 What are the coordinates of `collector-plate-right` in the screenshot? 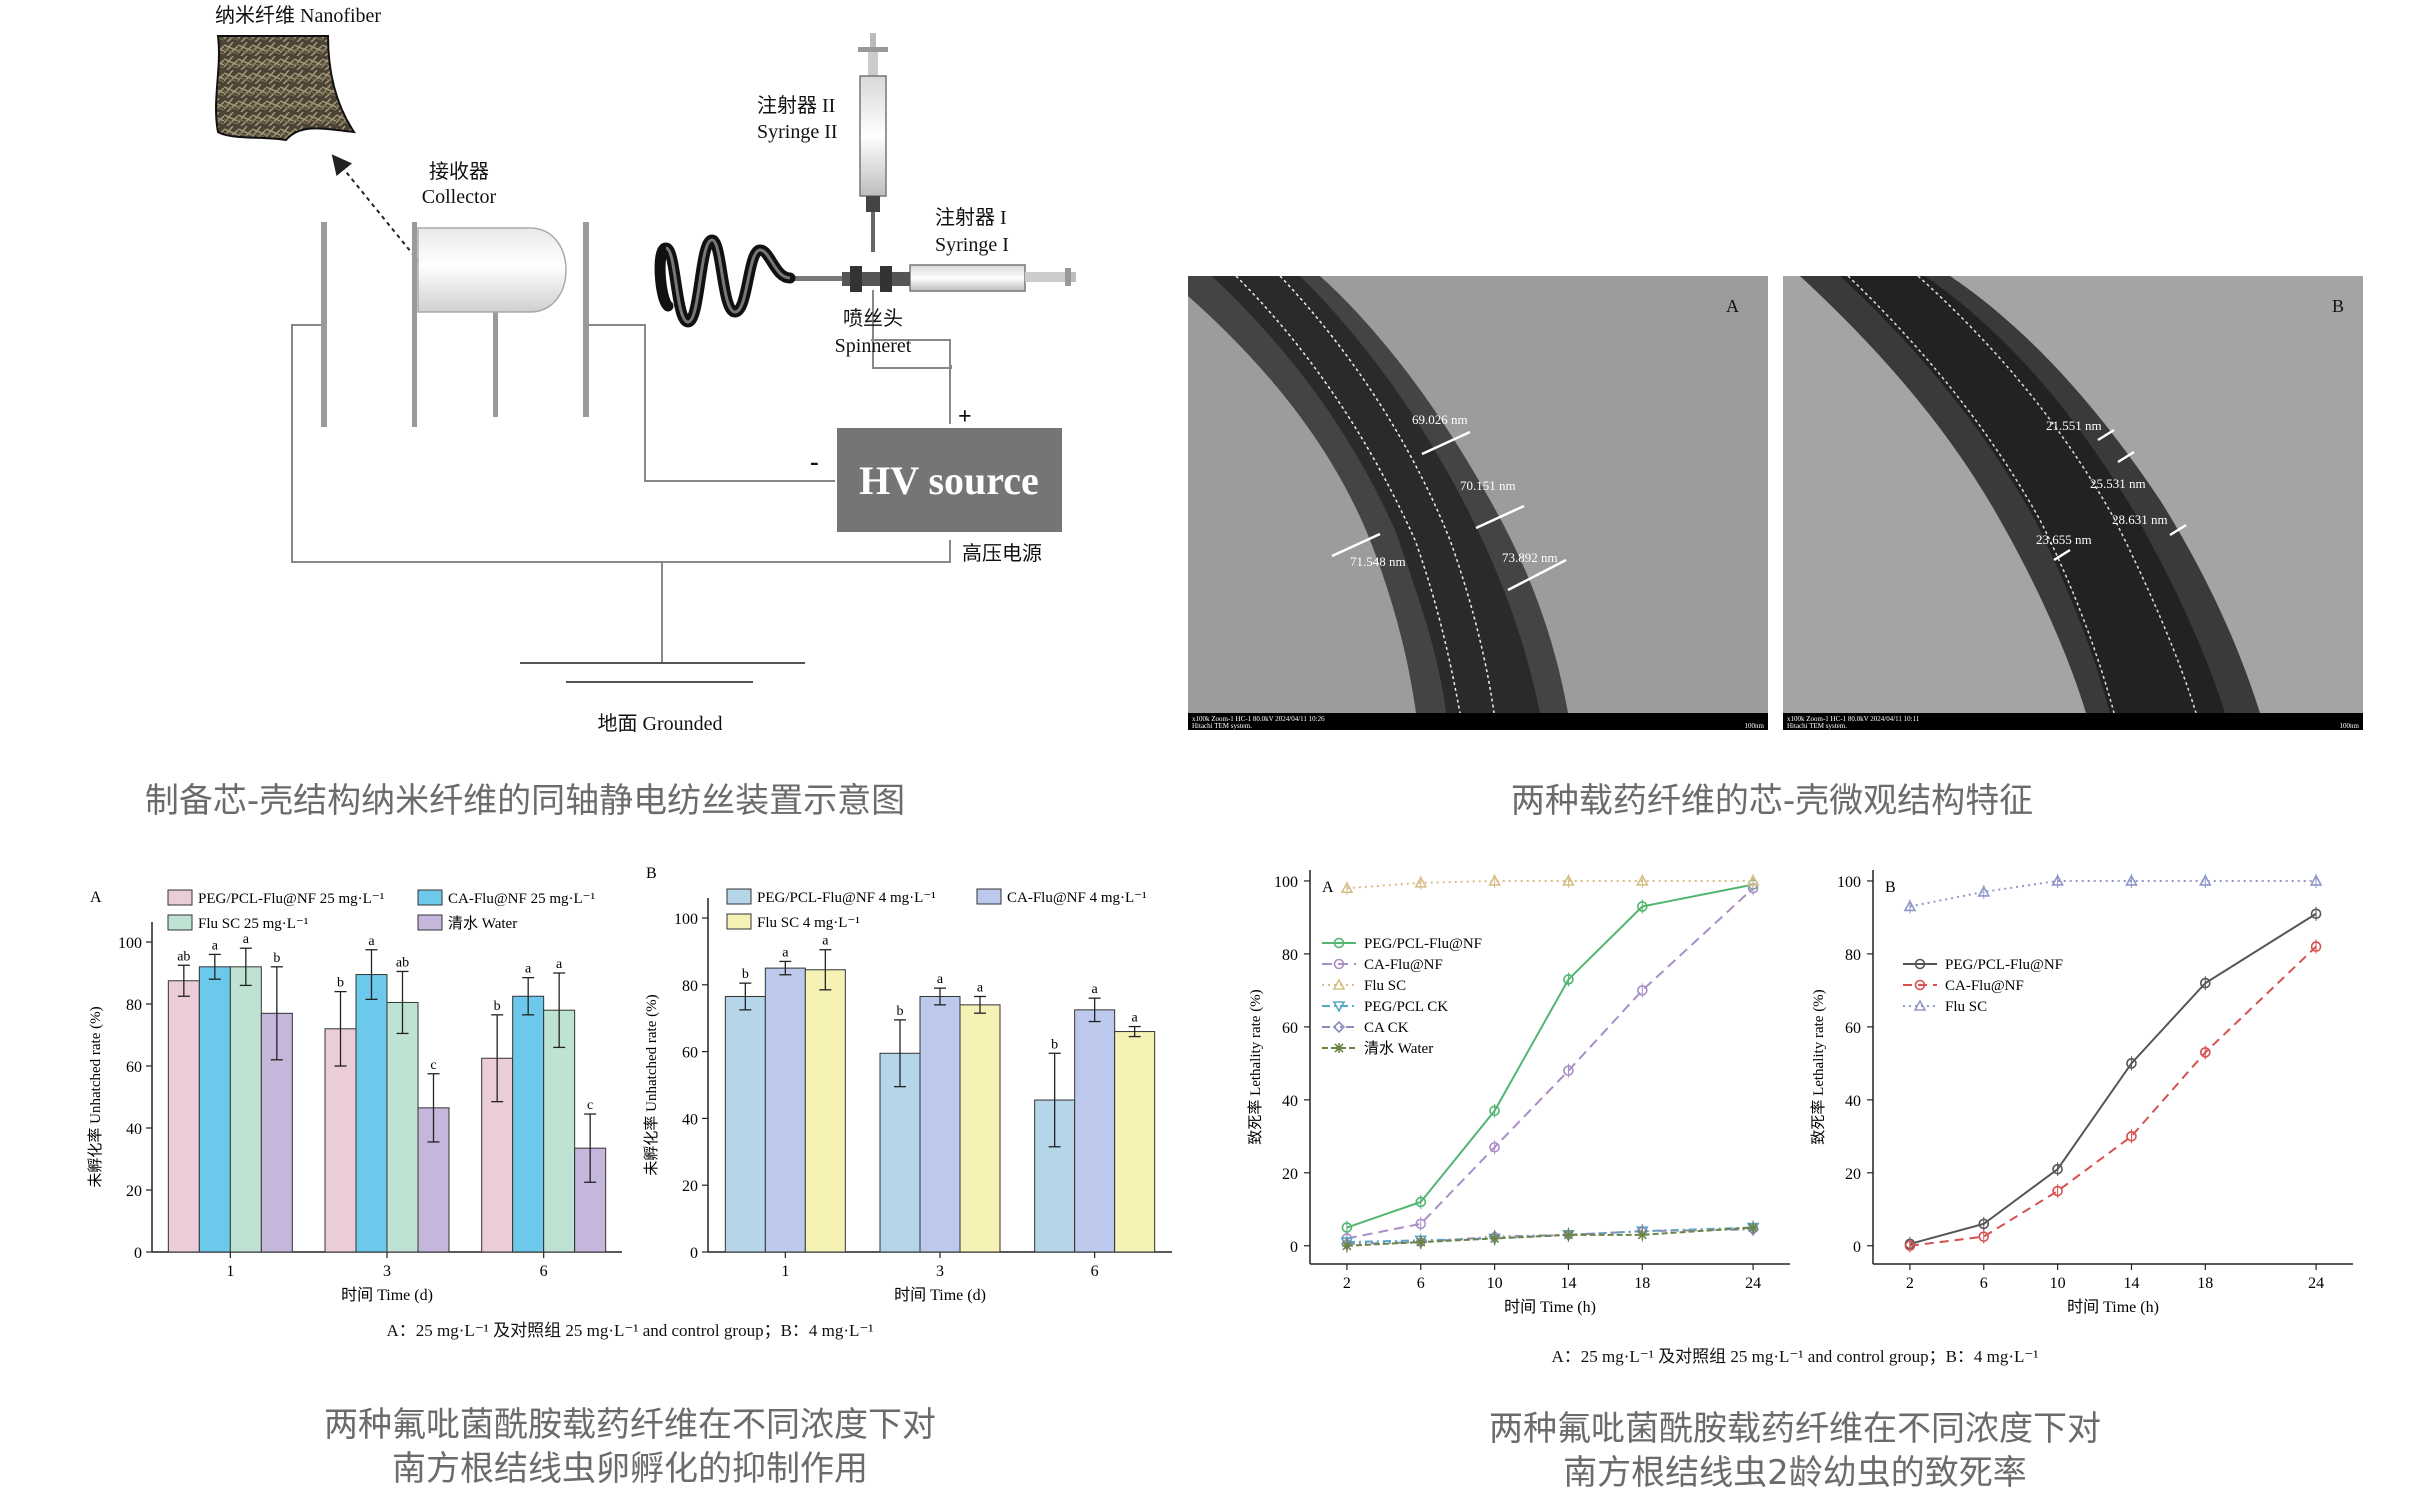 It's located at (586, 319).